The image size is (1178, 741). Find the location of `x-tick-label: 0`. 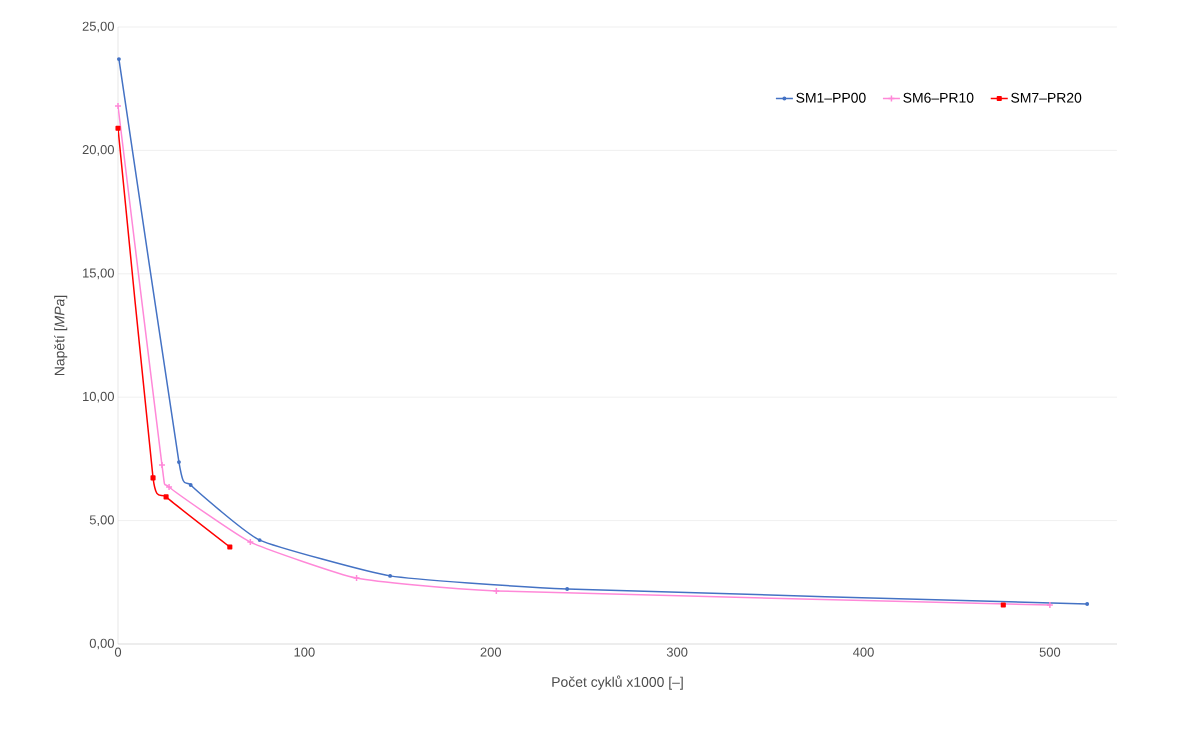

x-tick-label: 0 is located at coordinates (118, 652).